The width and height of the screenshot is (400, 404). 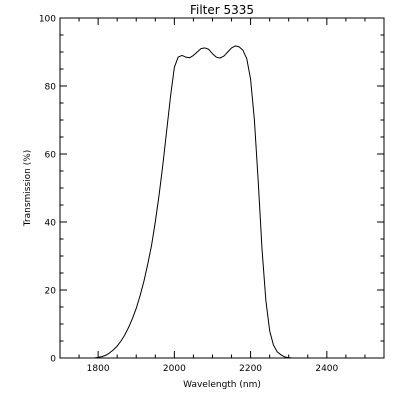 What do you see at coordinates (250, 369) in the screenshot?
I see `x-tick-label: 2200` at bounding box center [250, 369].